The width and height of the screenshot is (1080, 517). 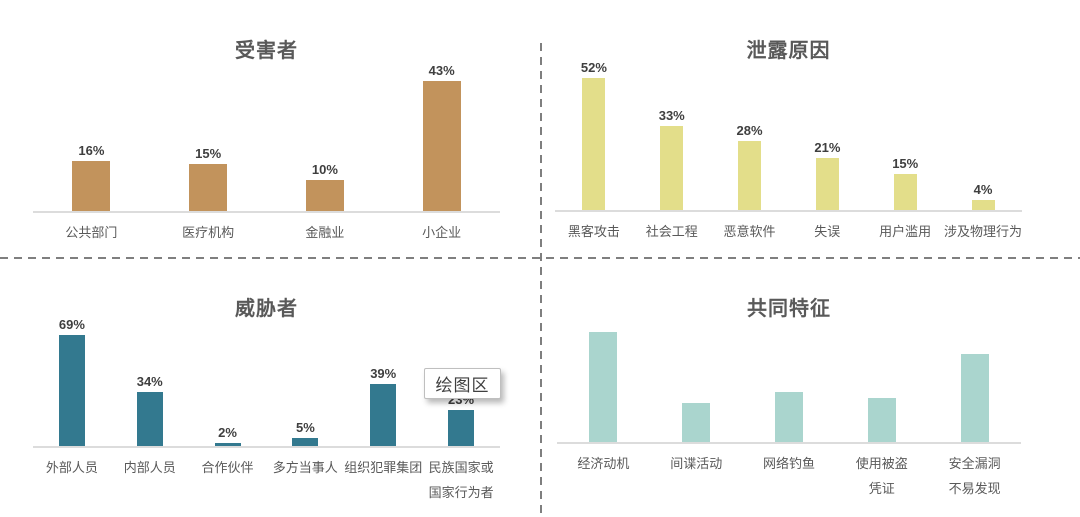 I want to click on category-label: 失误, so click(x=827, y=231).